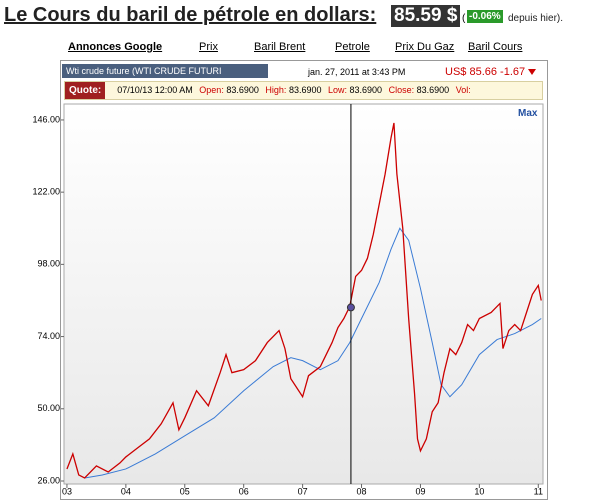 Image resolution: width=596 pixels, height=500 pixels. I want to click on field-label: High:, so click(276, 90).